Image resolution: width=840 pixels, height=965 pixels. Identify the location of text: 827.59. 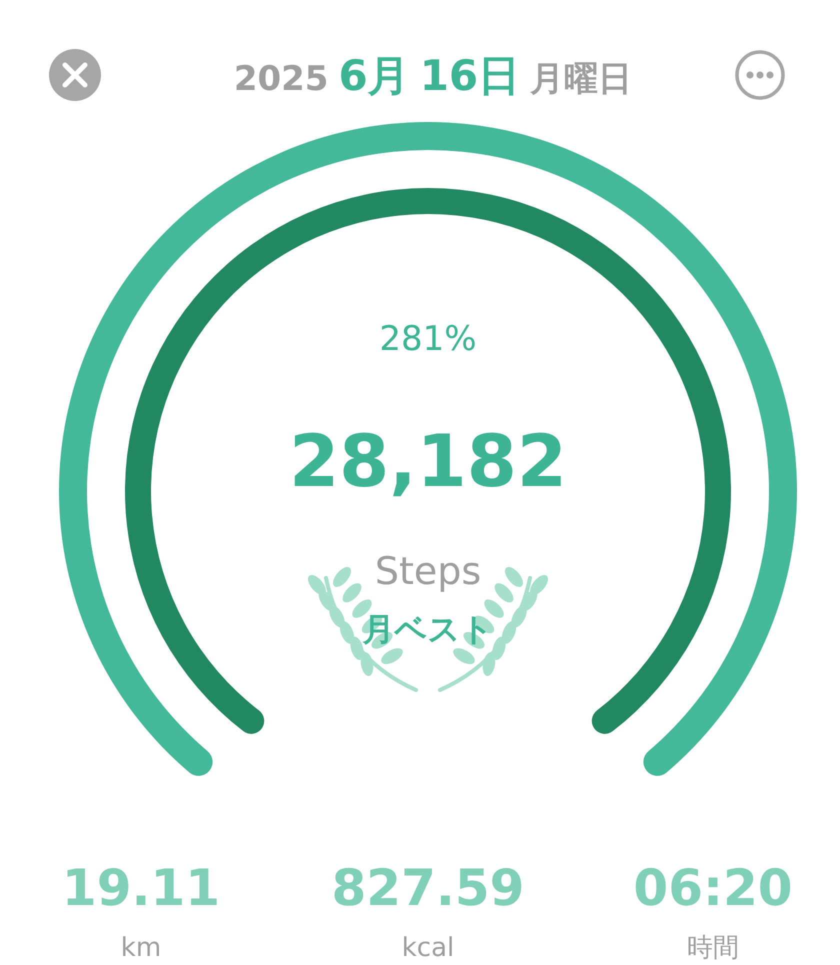
(428, 888).